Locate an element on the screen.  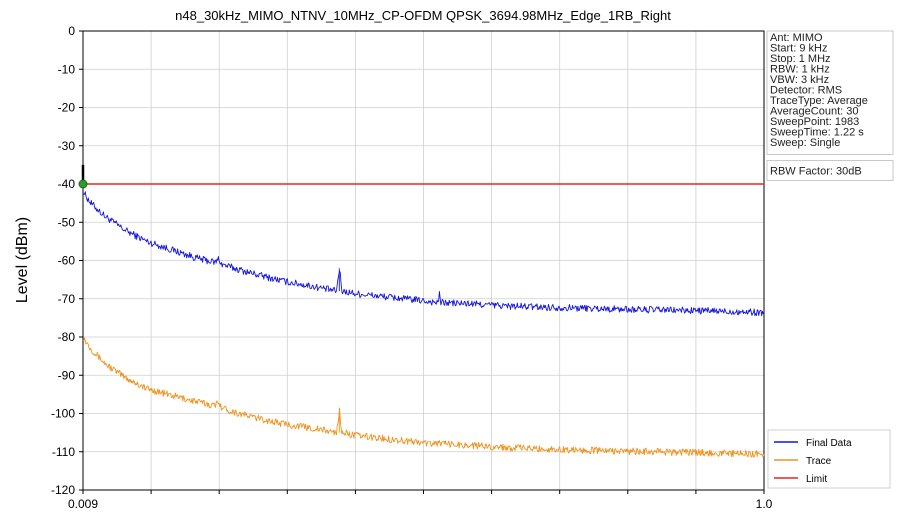
info-box-line: SweepTime: 1.22 s is located at coordinates (817, 133).